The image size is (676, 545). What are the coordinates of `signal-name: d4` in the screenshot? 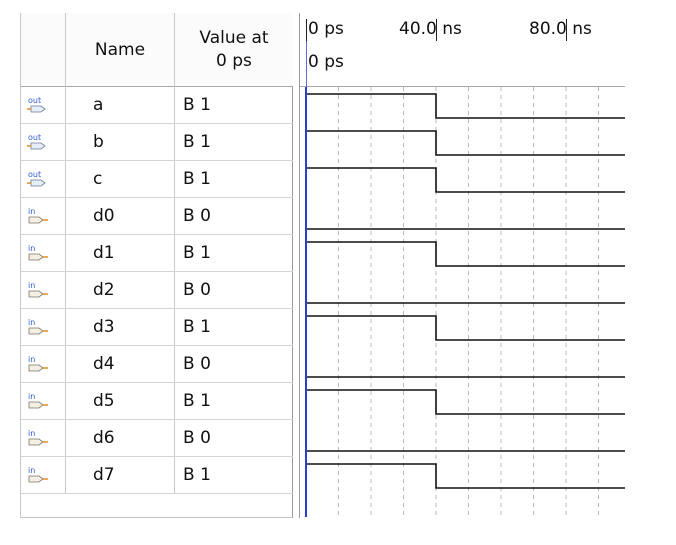 It's located at (120, 364).